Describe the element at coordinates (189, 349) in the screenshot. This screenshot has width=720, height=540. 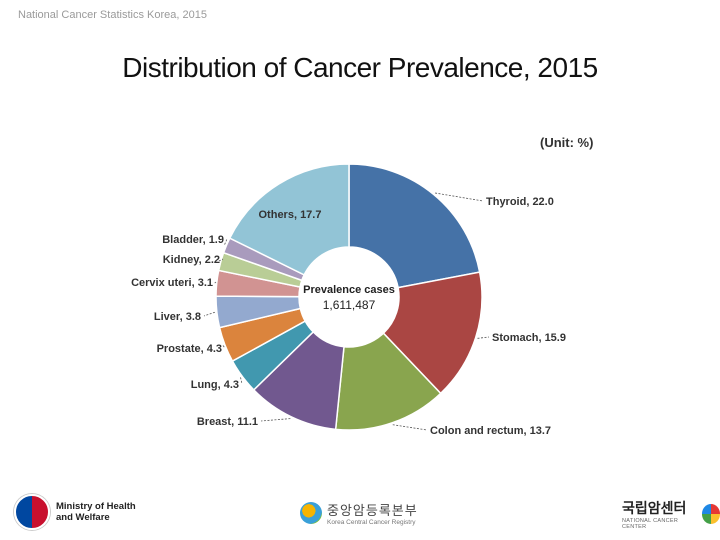
I see `data-label: Prostate, 4.3` at that location.